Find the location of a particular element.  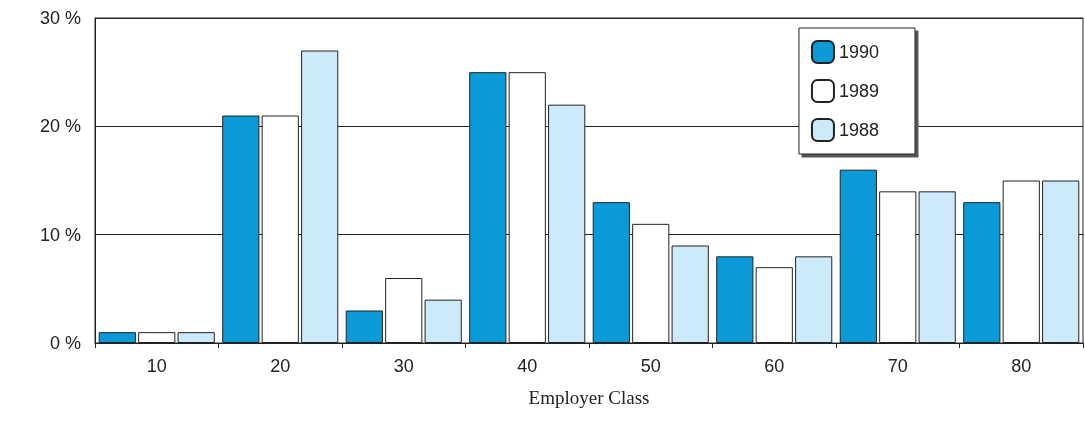

x-axis-title: Employer Class is located at coordinates (589, 397).